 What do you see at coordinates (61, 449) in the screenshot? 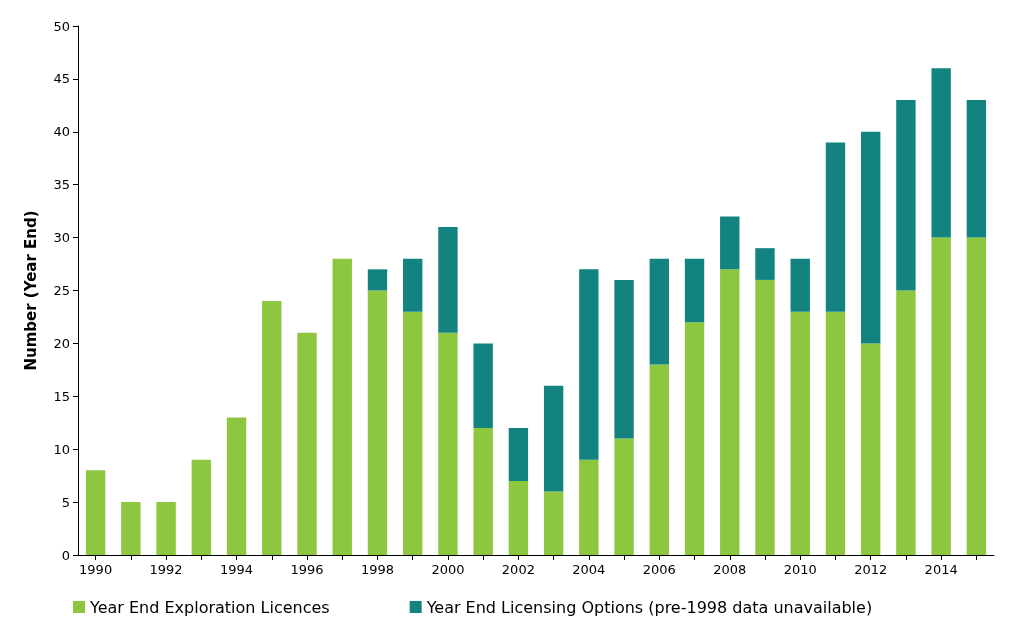
I see `y-tick-label: 10` at bounding box center [61, 449].